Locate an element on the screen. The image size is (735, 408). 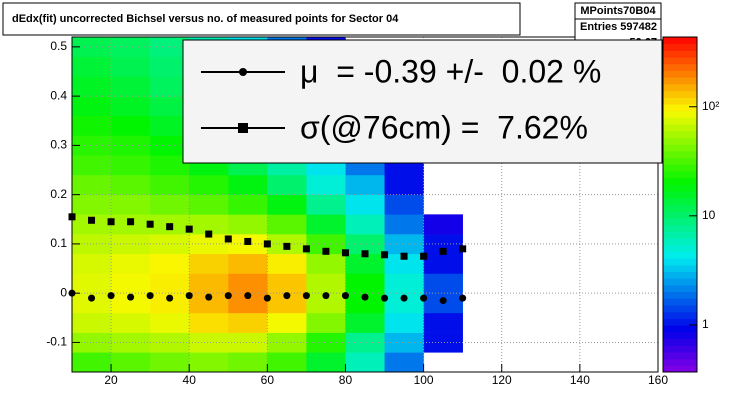
stats-label: Entries is located at coordinates (598, 27).